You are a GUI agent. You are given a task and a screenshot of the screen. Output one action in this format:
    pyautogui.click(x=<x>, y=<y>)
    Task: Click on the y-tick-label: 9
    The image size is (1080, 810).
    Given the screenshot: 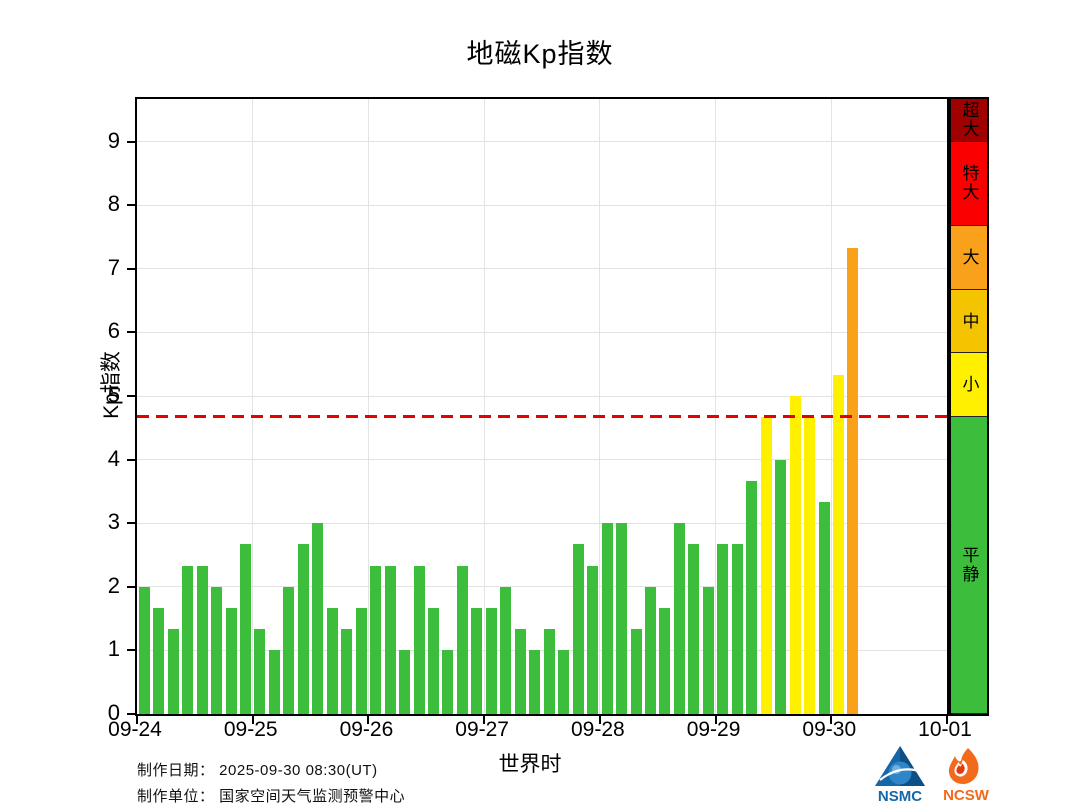 What is the action you would take?
    pyautogui.click(x=113, y=140)
    